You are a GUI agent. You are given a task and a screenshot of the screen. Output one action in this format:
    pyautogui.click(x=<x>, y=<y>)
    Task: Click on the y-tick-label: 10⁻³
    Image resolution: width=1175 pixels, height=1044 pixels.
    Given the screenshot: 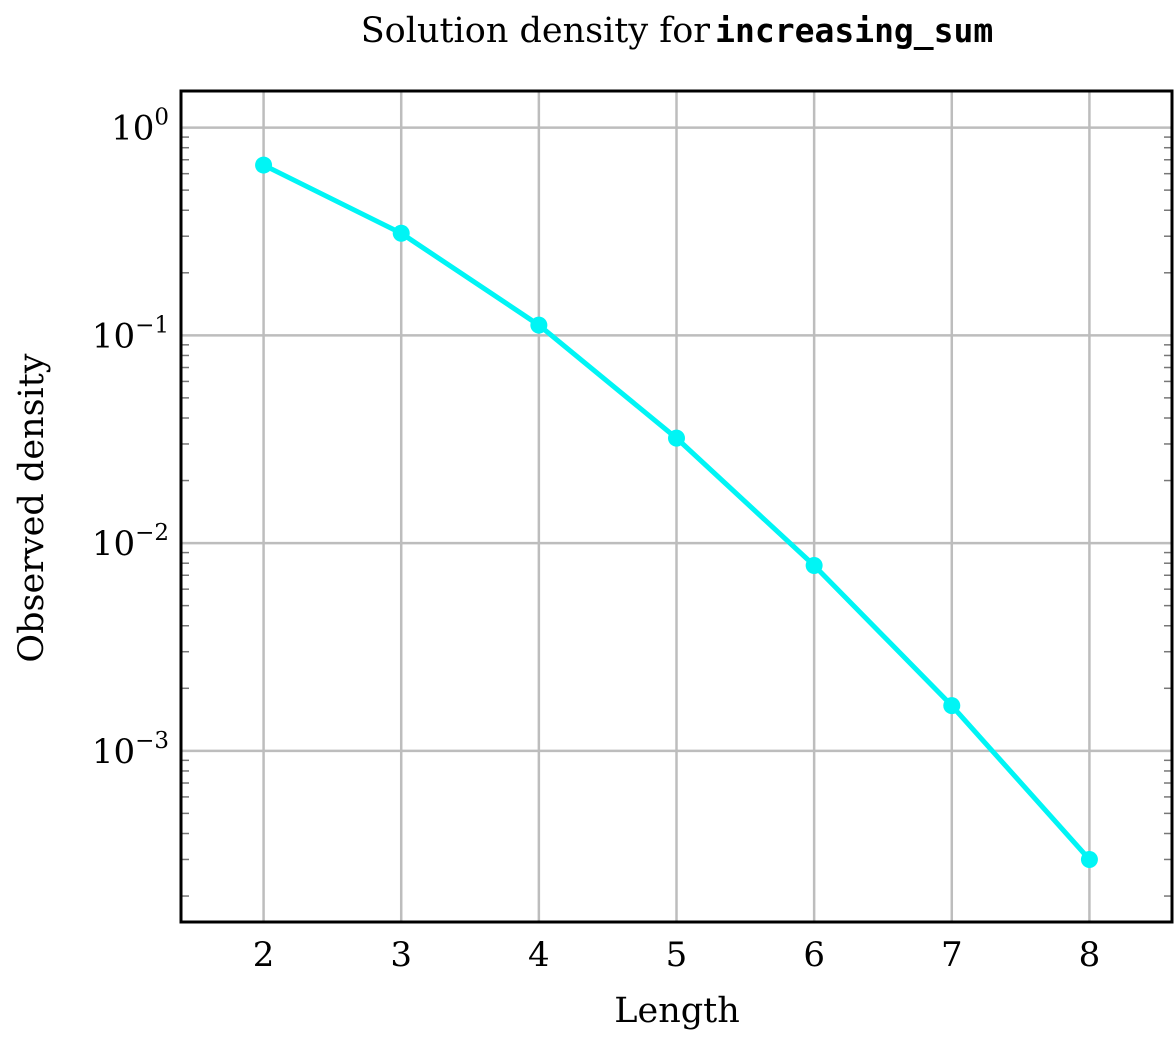 What is the action you would take?
    pyautogui.click(x=130, y=750)
    